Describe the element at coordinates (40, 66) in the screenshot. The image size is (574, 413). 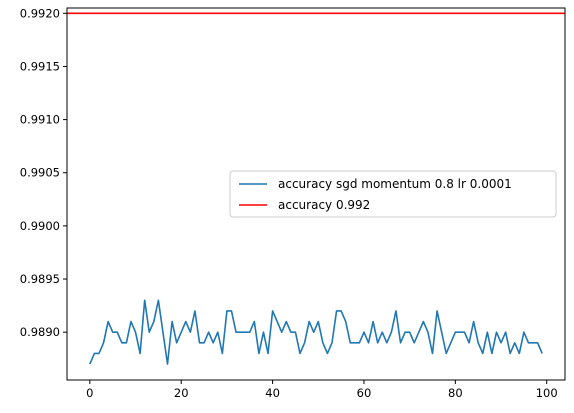
I see `y-tick-label: 0.9915` at that location.